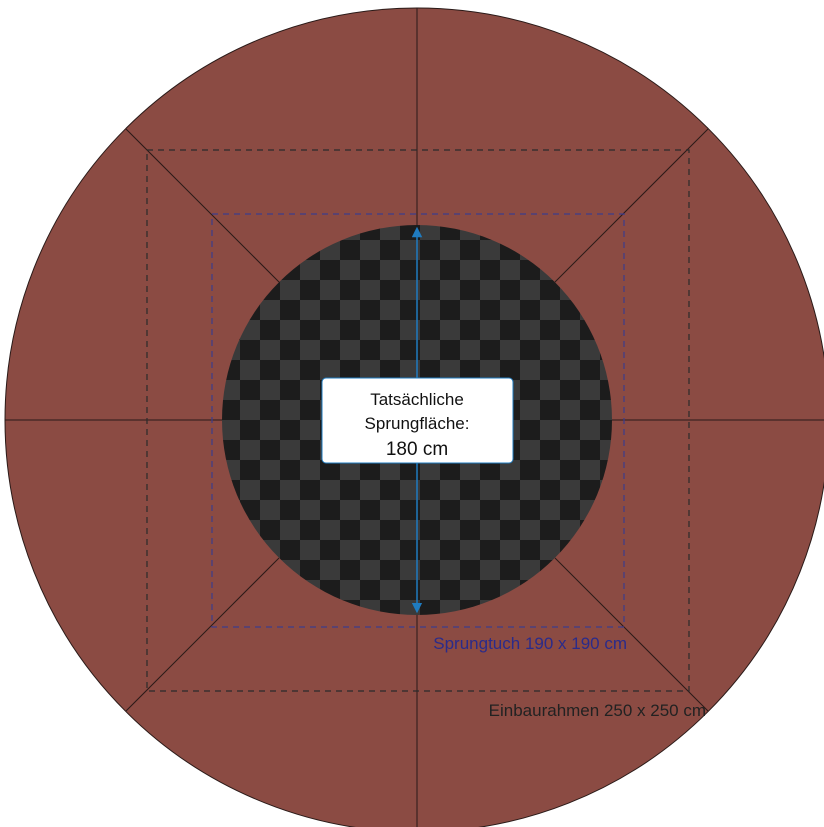  Describe the element at coordinates (417, 449) in the screenshot. I see `center-label-line3: 180 cm` at that location.